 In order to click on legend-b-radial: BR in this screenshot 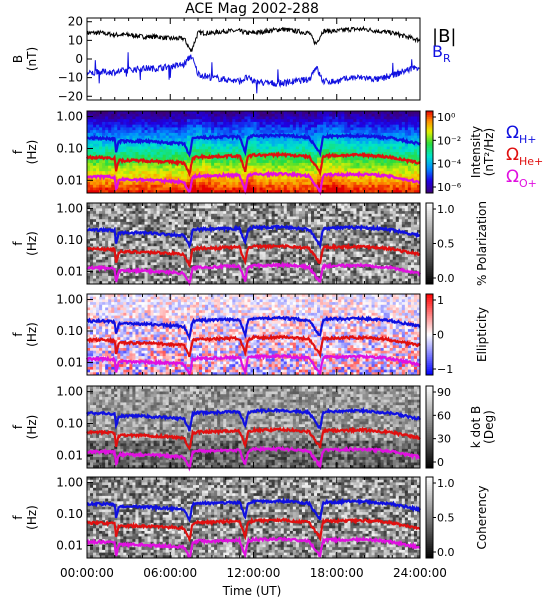, I will do `click(441, 53)`.